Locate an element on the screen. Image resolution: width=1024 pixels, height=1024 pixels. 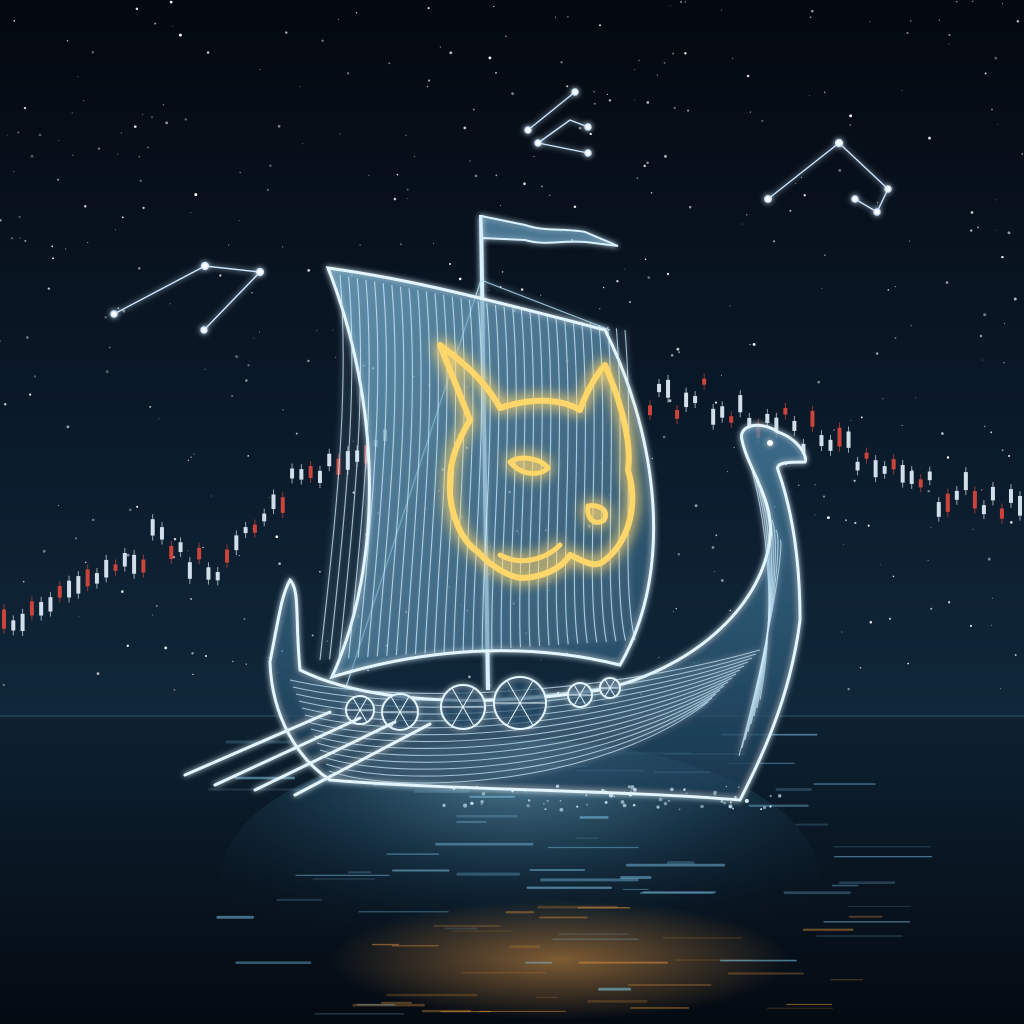
dragon-eye is located at coordinates (770, 443).